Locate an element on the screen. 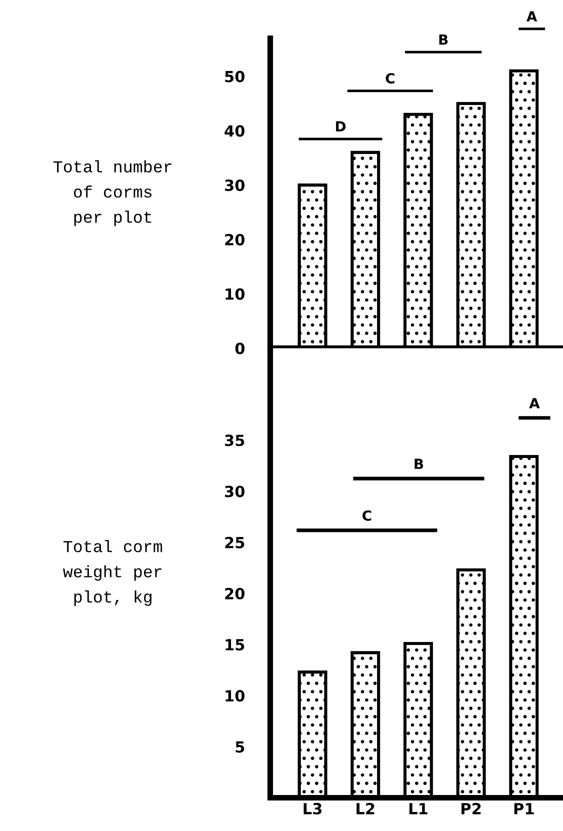 The width and height of the screenshot is (563, 831). text: A is located at coordinates (532, 16).